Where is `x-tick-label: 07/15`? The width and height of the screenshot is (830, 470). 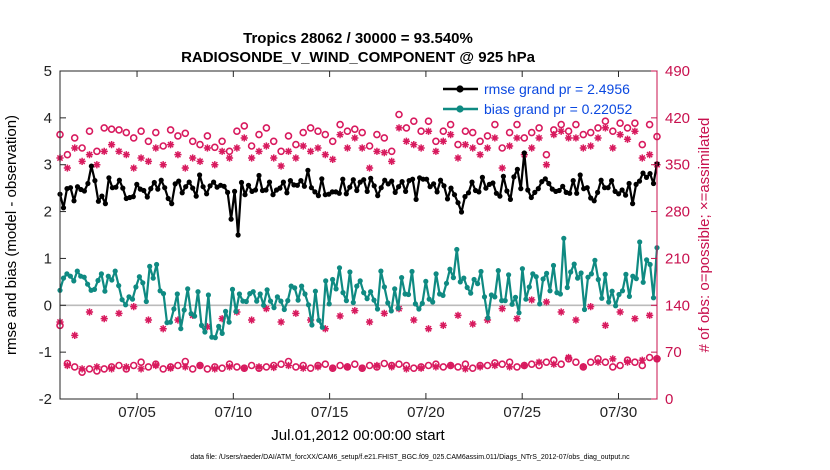
x-tick-label: 07/15 is located at coordinates (330, 412).